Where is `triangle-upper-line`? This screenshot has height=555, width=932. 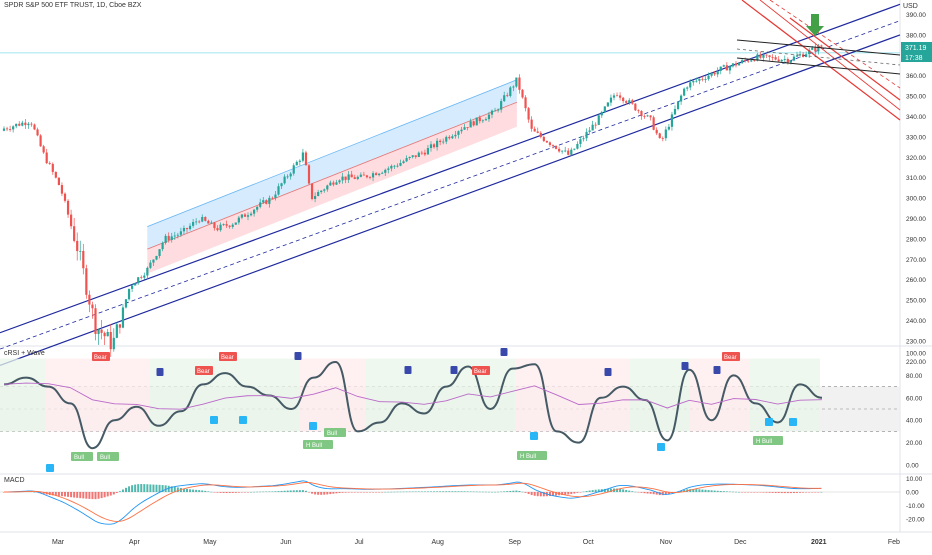 triangle-upper-line is located at coordinates (818, 47).